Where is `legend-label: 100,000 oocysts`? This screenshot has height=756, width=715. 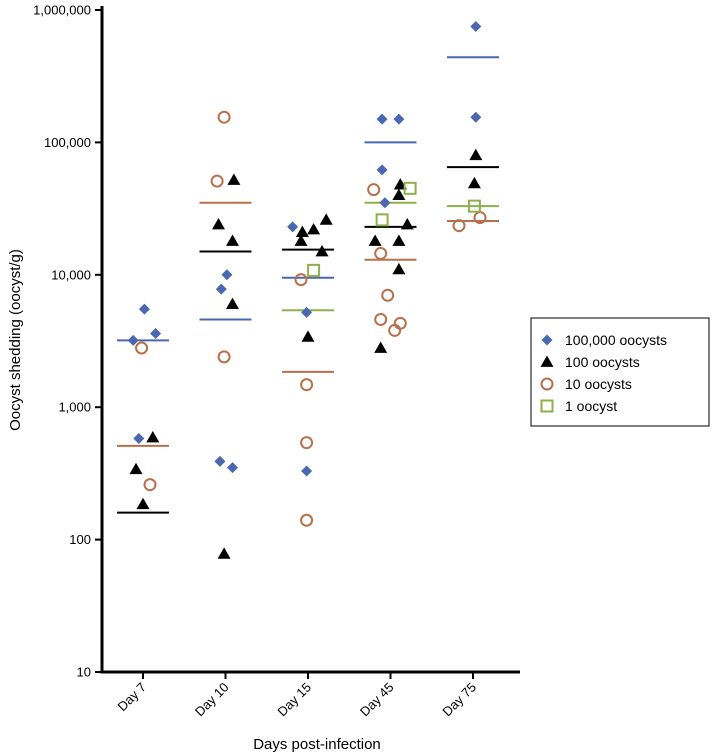 legend-label: 100,000 oocysts is located at coordinates (616, 340).